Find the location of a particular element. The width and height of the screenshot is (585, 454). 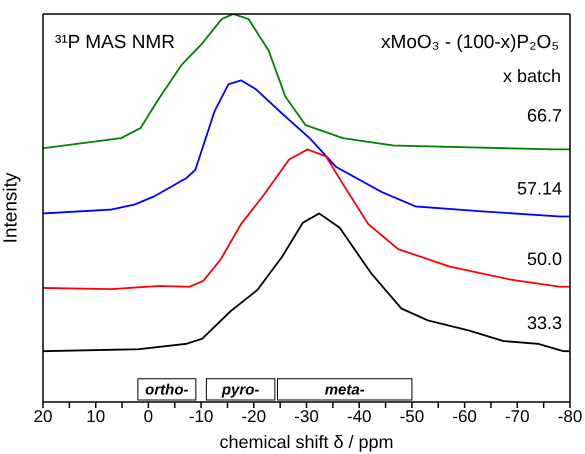

x-tick-label: -50 is located at coordinates (412, 416).